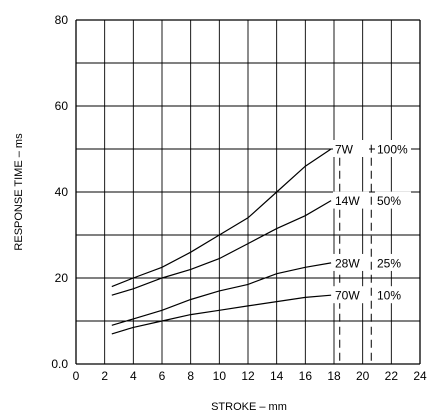 This screenshot has height=417, width=427. What do you see at coordinates (347, 296) in the screenshot?
I see `series-label-power: 70W` at bounding box center [347, 296].